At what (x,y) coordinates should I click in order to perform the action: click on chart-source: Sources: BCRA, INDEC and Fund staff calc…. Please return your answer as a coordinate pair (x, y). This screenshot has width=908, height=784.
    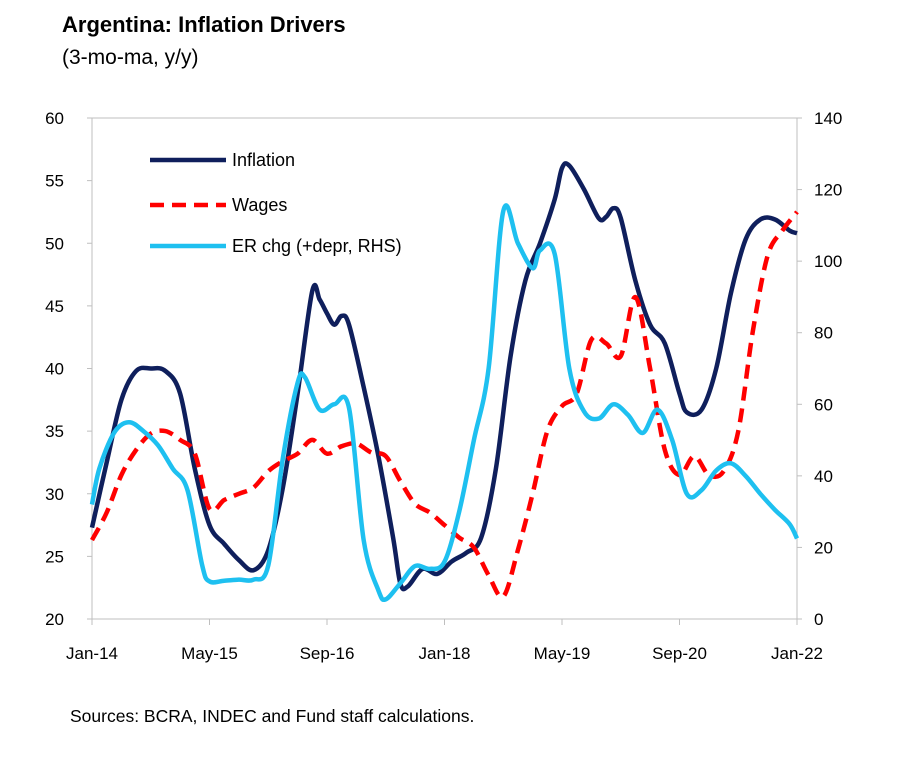
    Looking at the image, I should click on (272, 716).